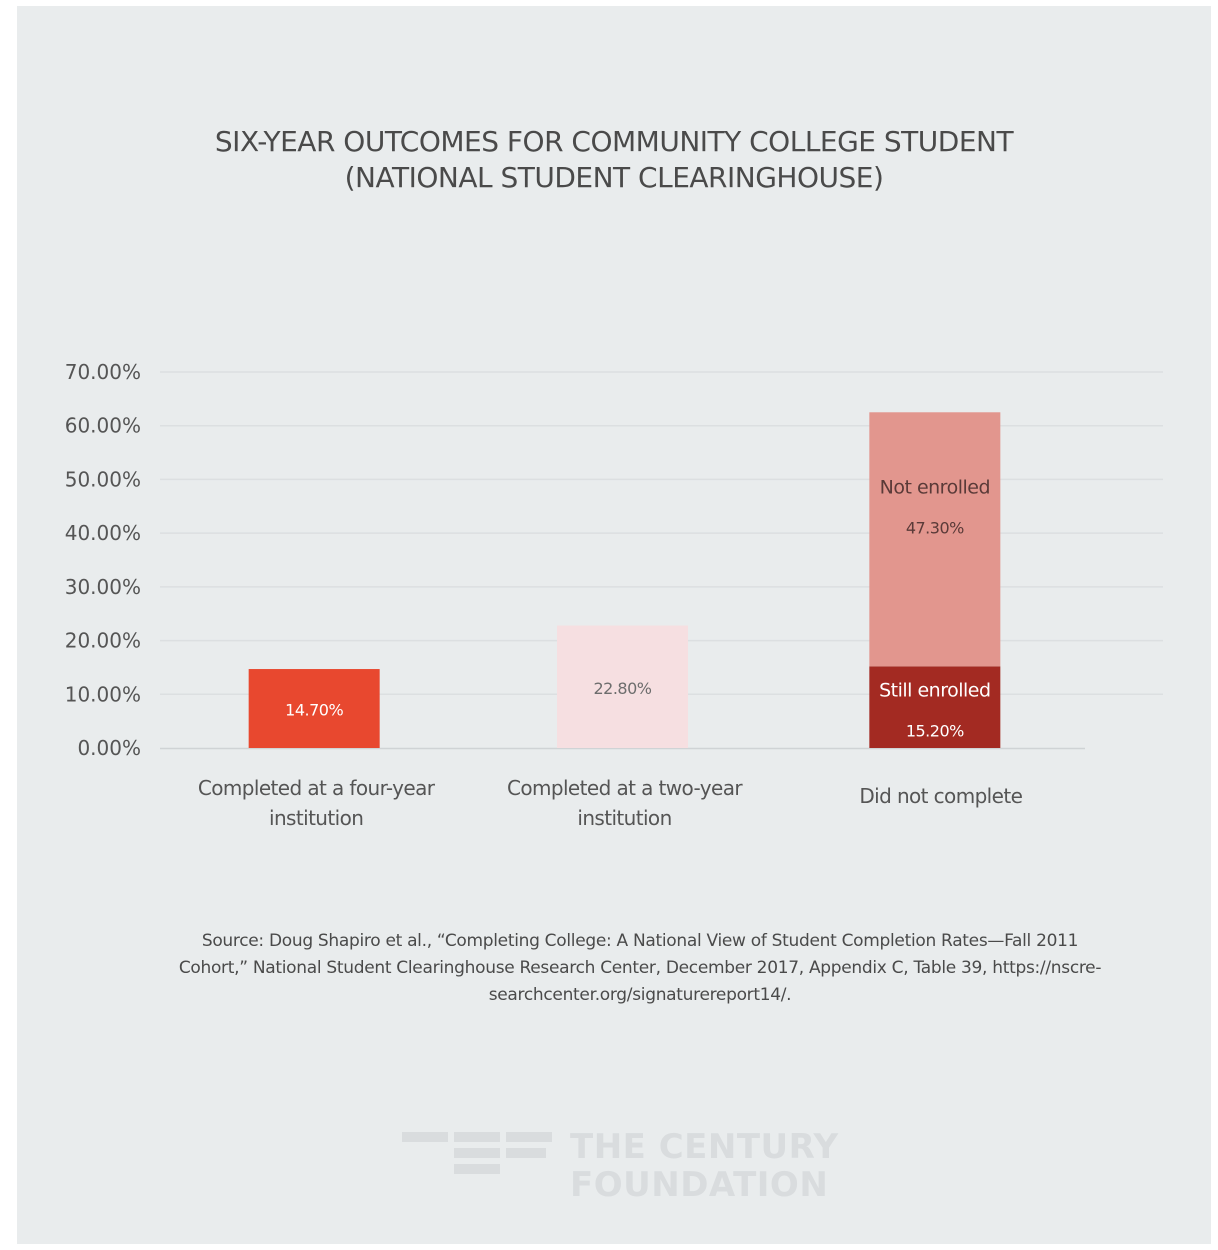 This screenshot has width=1218, height=1250. What do you see at coordinates (109, 748) in the screenshot?
I see `y-tick-label: 0.00%` at bounding box center [109, 748].